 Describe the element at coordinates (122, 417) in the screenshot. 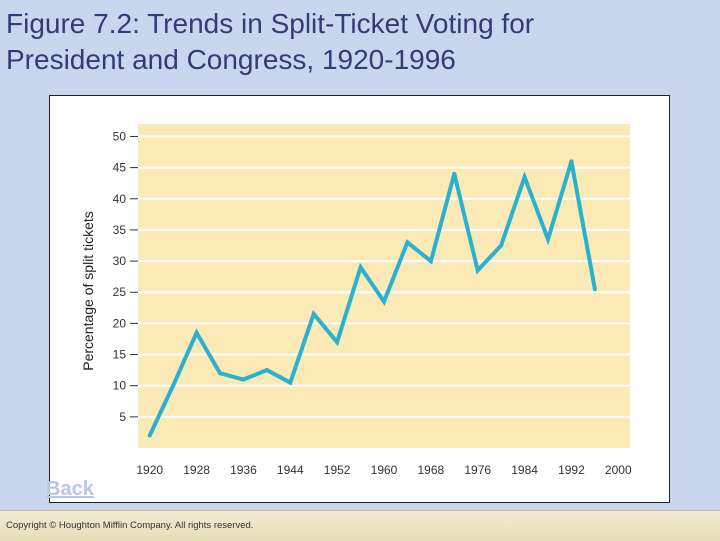

I see `y-tick-label-5: 5` at that location.